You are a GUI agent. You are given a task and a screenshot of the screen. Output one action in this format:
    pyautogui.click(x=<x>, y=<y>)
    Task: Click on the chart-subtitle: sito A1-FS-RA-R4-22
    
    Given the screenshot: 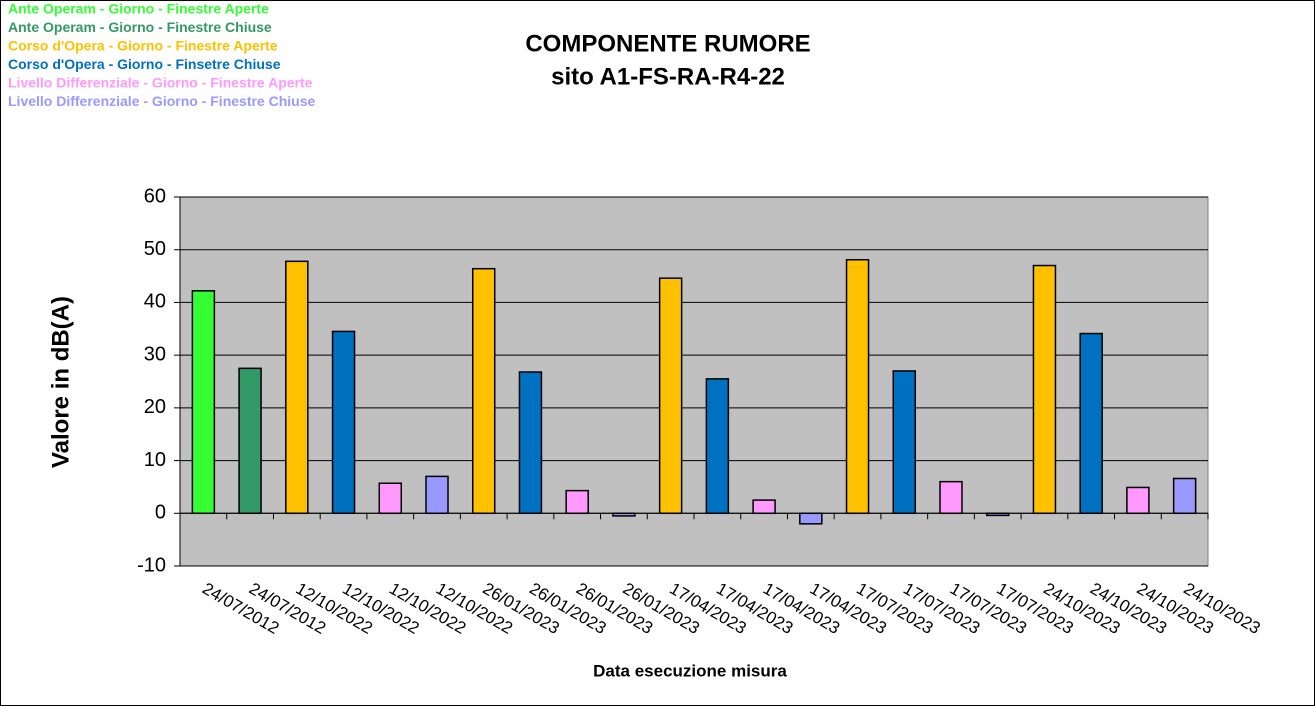 What is the action you would take?
    pyautogui.click(x=668, y=76)
    